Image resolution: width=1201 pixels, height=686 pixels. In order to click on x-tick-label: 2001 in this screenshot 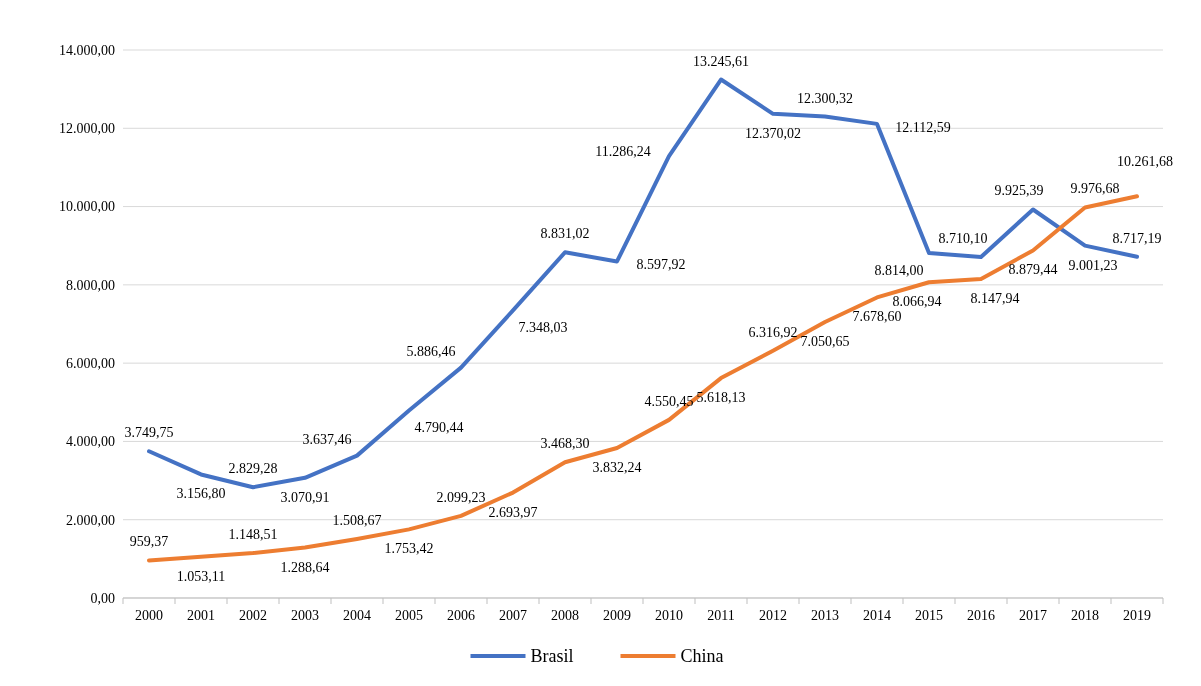, I will do `click(201, 615)`.